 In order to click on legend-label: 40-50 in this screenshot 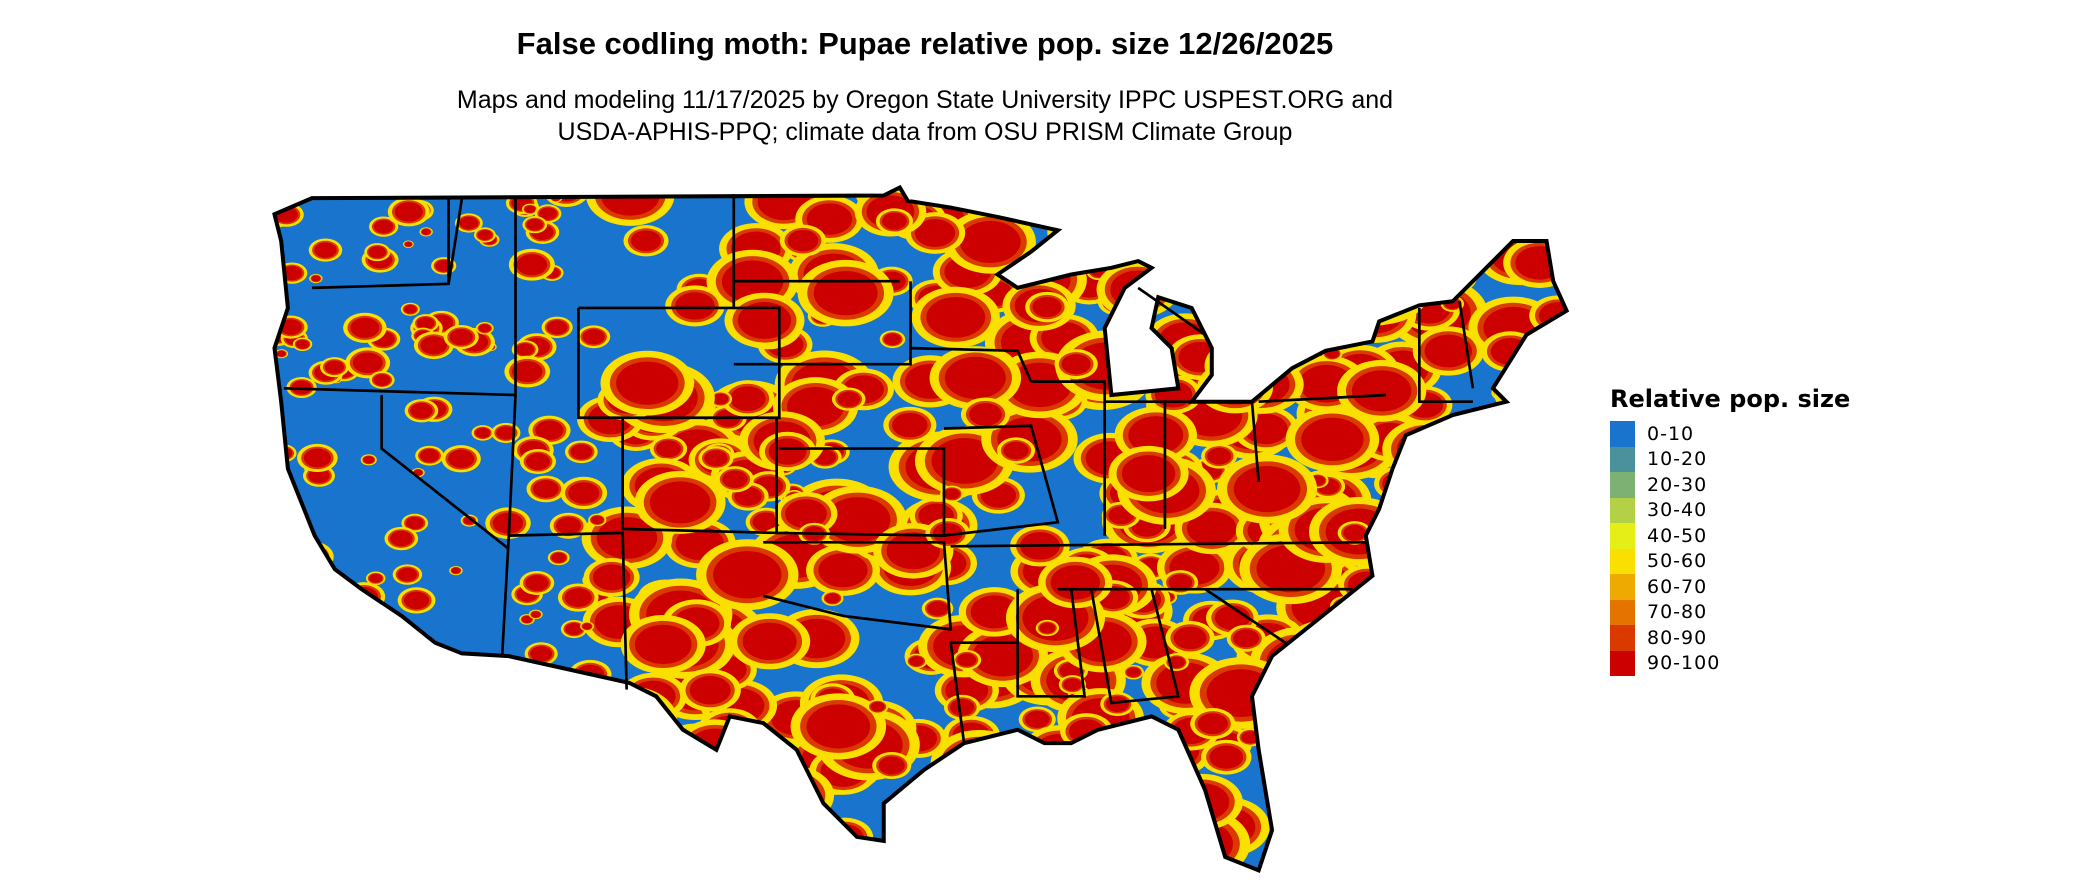, I will do `click(1677, 535)`.